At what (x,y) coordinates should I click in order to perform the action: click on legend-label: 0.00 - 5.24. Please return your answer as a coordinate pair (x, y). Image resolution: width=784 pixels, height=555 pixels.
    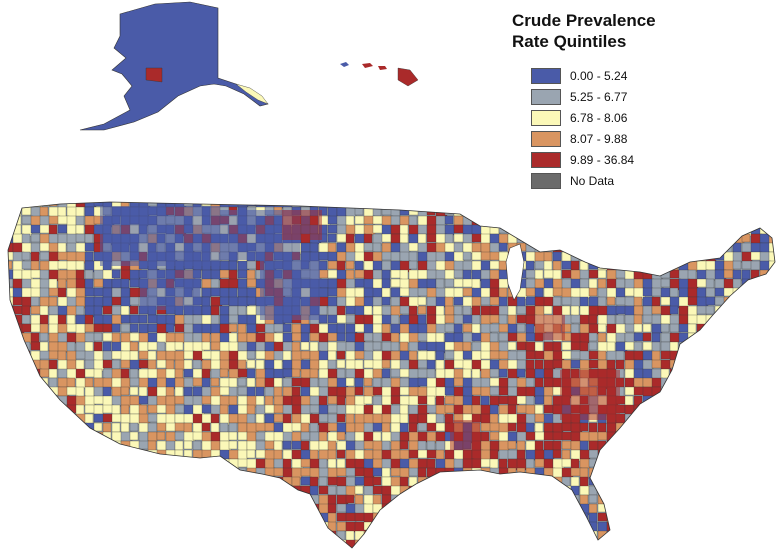
    Looking at the image, I should click on (599, 75).